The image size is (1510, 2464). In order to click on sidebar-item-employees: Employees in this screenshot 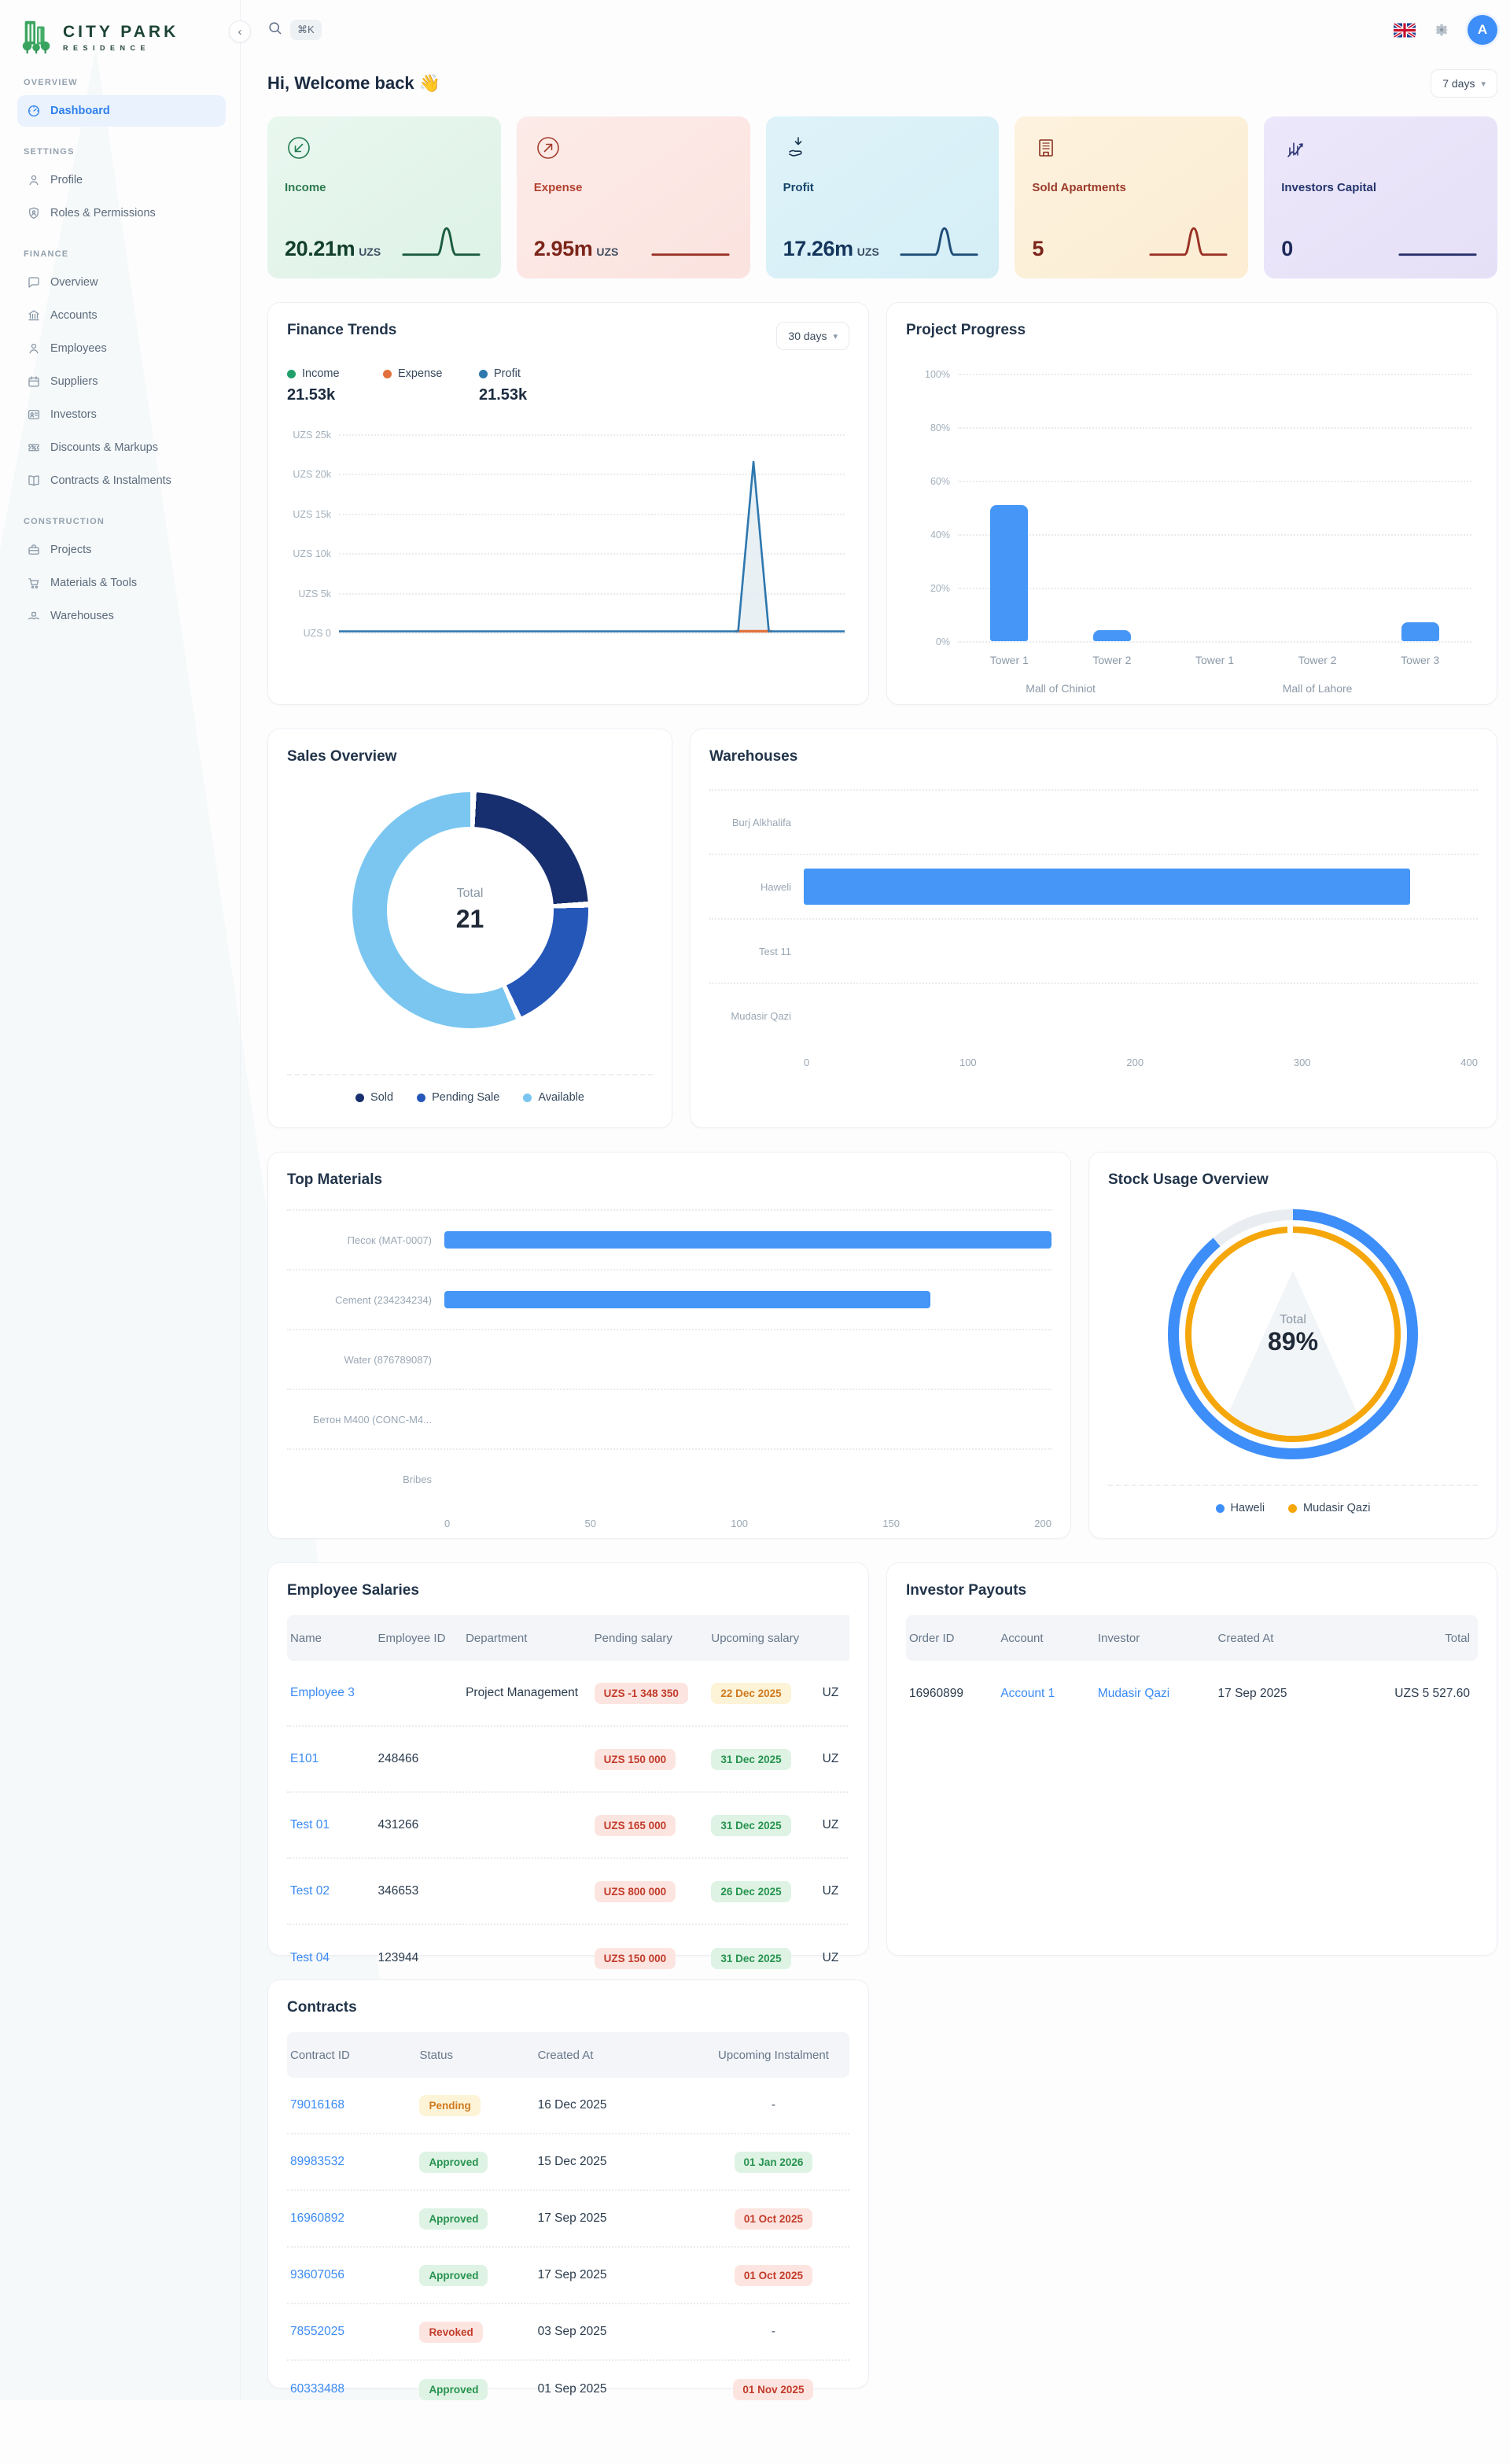, I will do `click(122, 348)`.